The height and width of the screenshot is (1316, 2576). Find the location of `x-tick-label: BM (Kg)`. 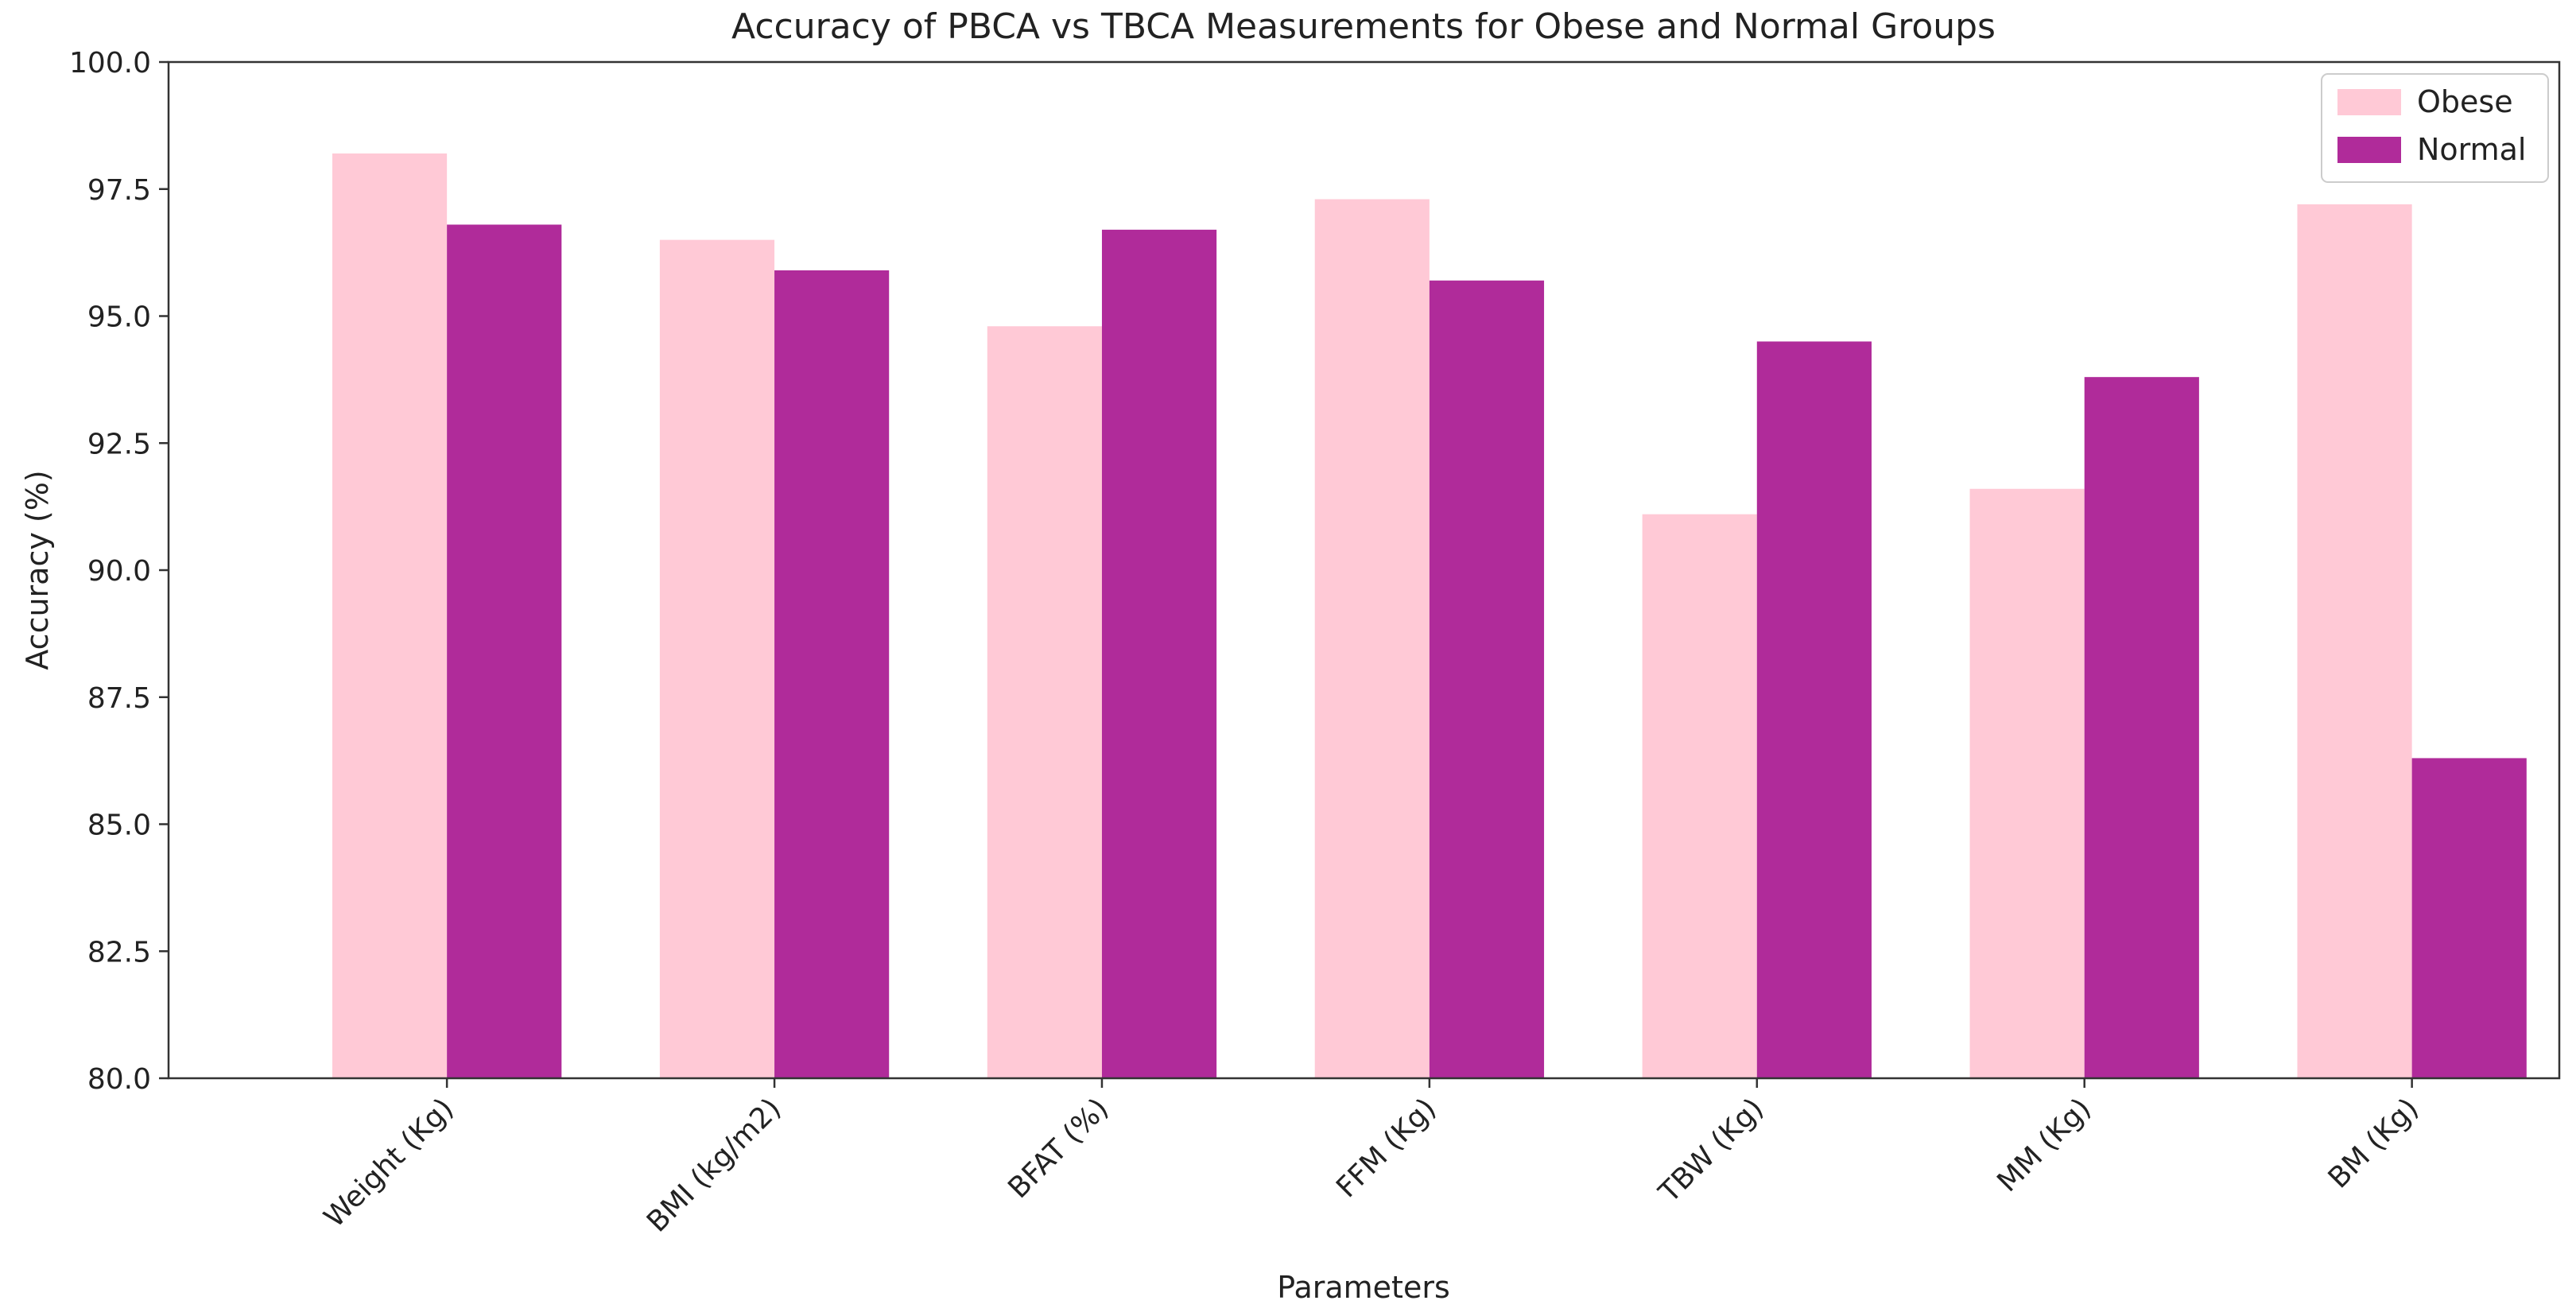

x-tick-label: BM (Kg) is located at coordinates (2373, 1143).